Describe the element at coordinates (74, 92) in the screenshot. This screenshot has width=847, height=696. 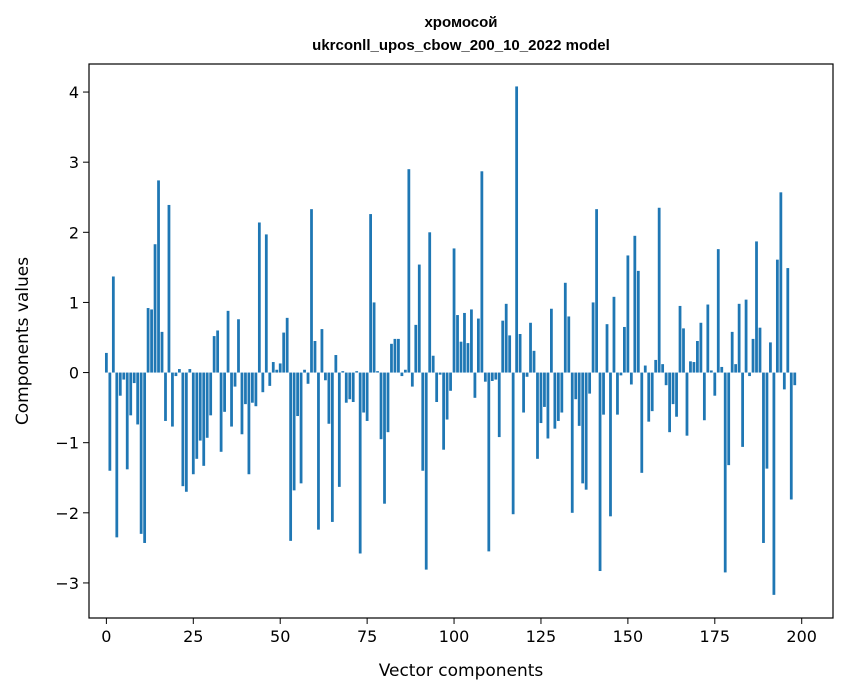
I see `y-tick-label: 4` at that location.